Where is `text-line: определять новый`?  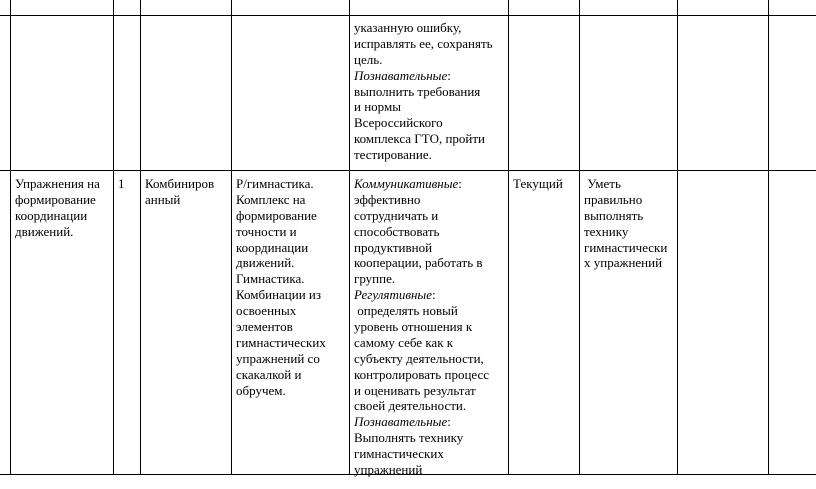
text-line: определять новый is located at coordinates (406, 311).